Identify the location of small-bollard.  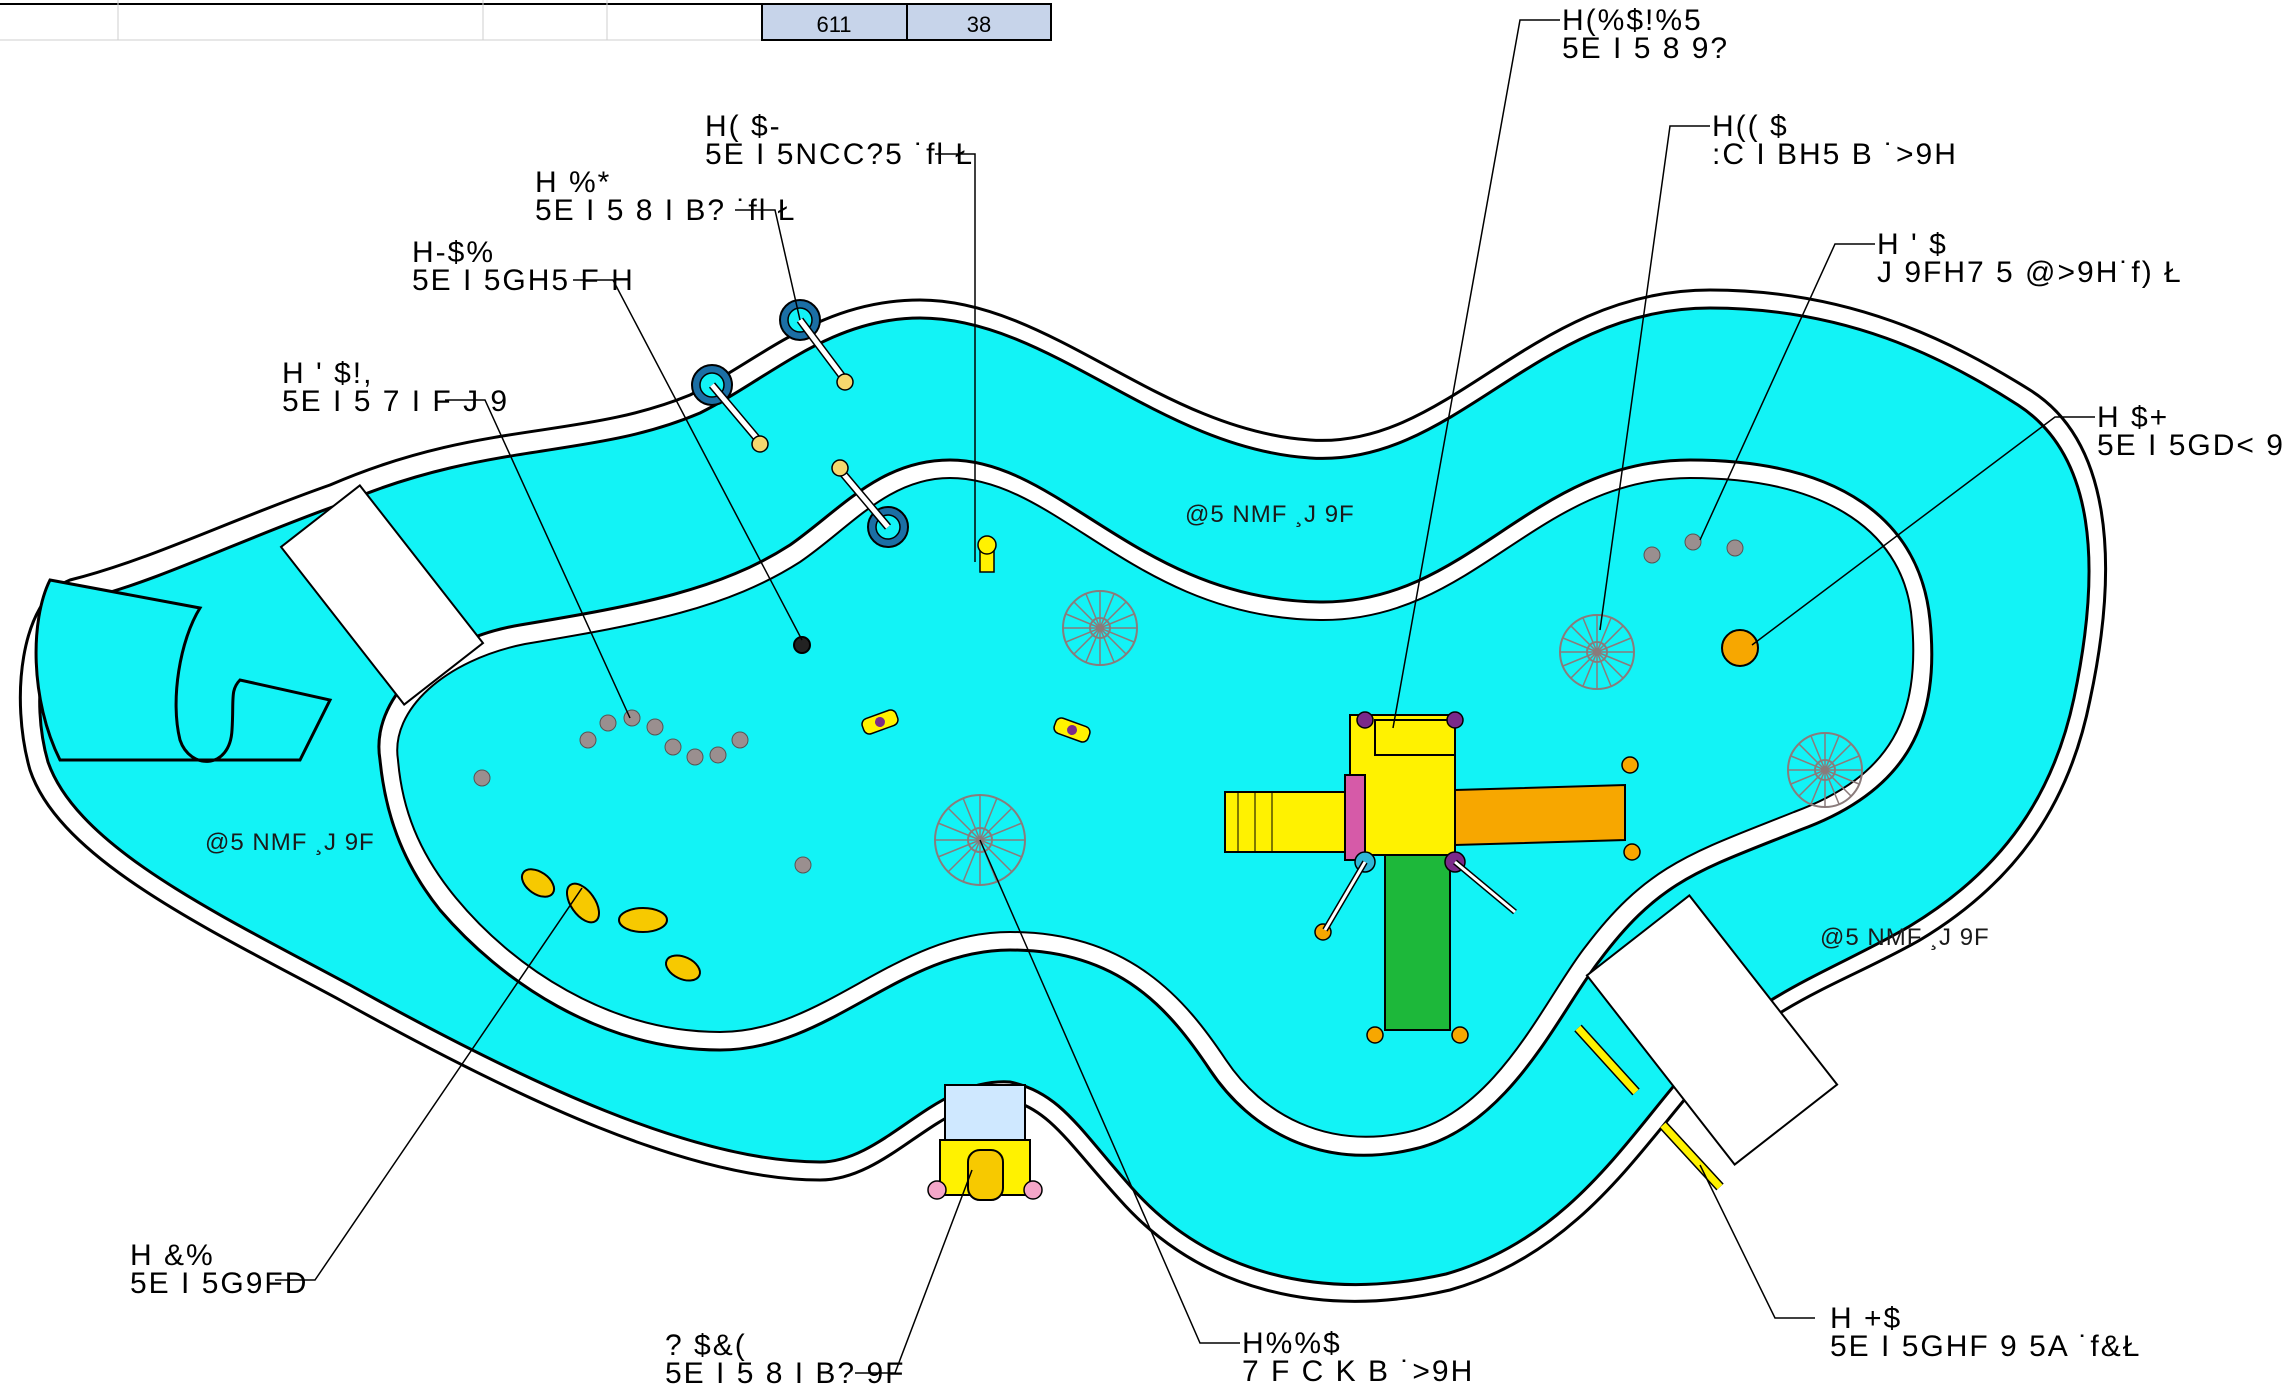
(987, 554).